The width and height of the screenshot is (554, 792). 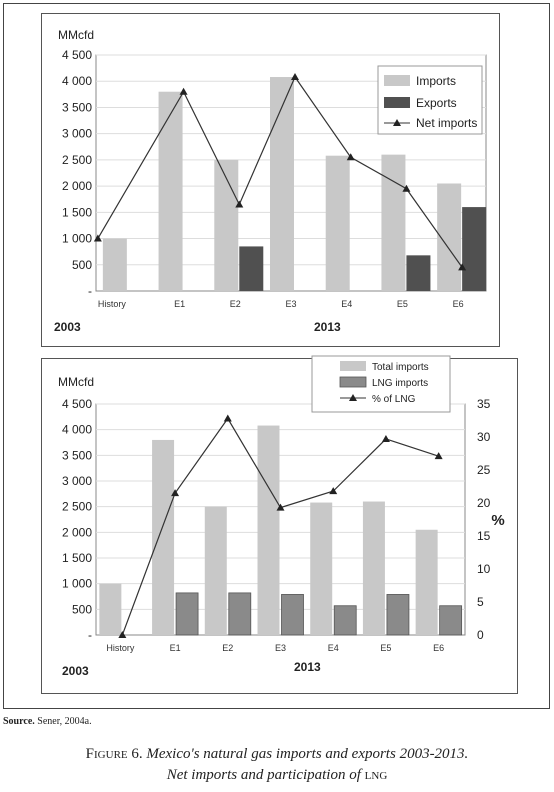 I want to click on y2-tick-label: 10, so click(x=484, y=569).